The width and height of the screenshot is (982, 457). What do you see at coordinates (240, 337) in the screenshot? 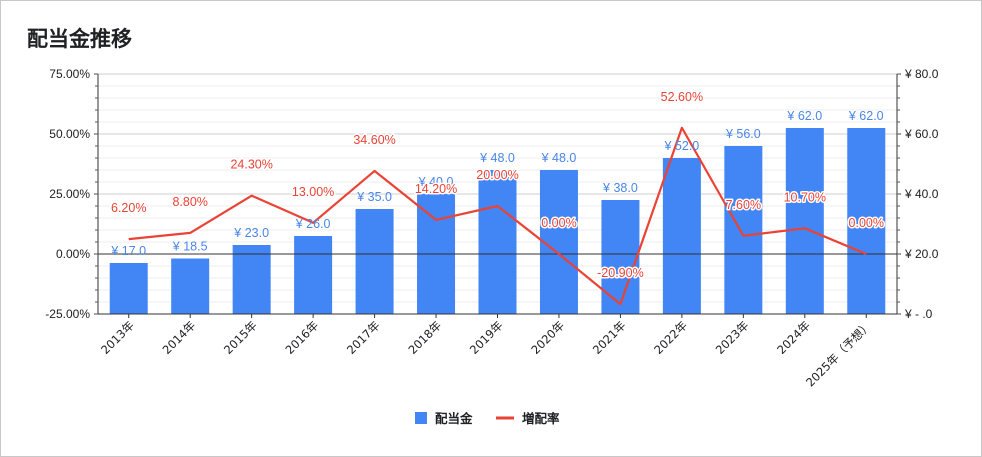
I see `x-tick-label: 2015年` at bounding box center [240, 337].